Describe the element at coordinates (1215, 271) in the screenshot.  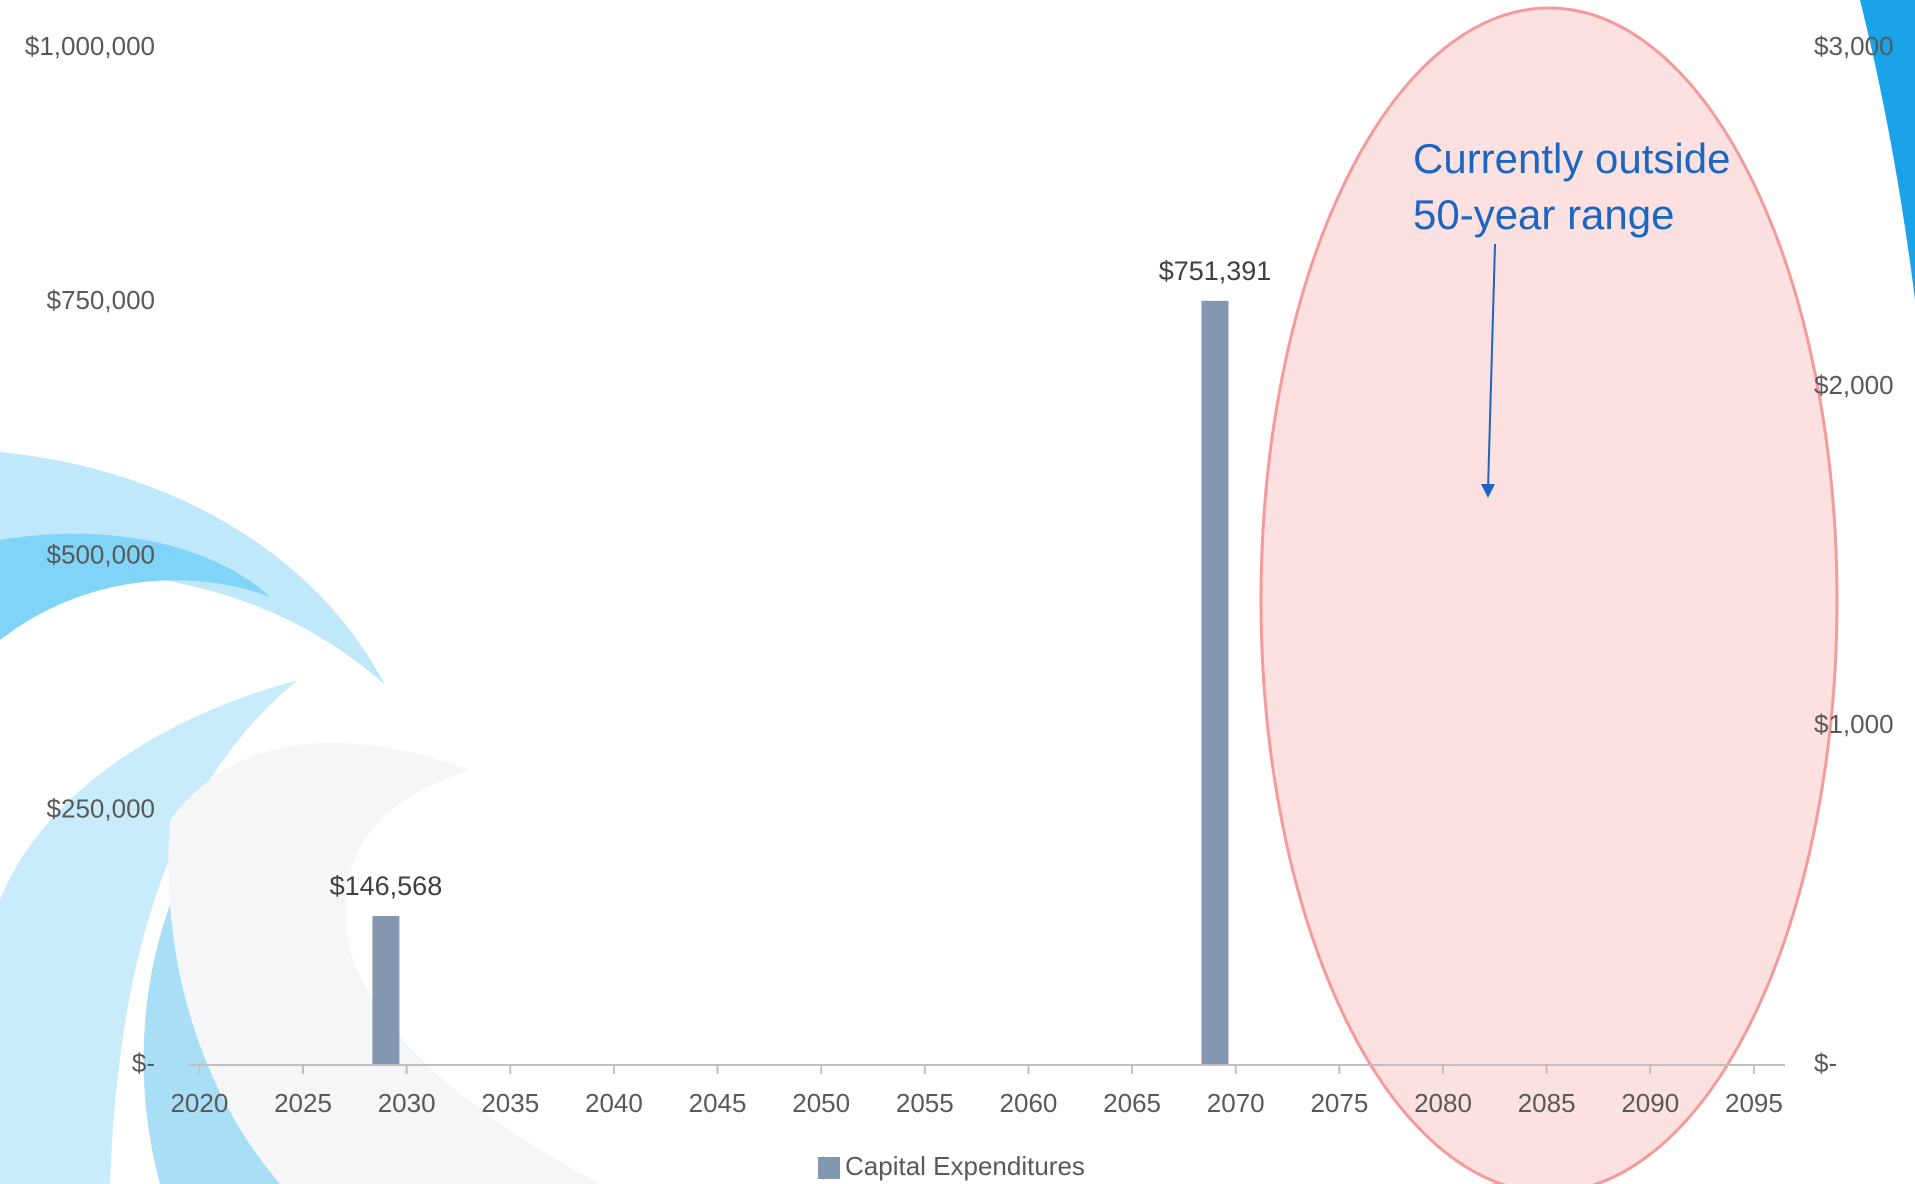
I see `data-label: $751,391` at that location.